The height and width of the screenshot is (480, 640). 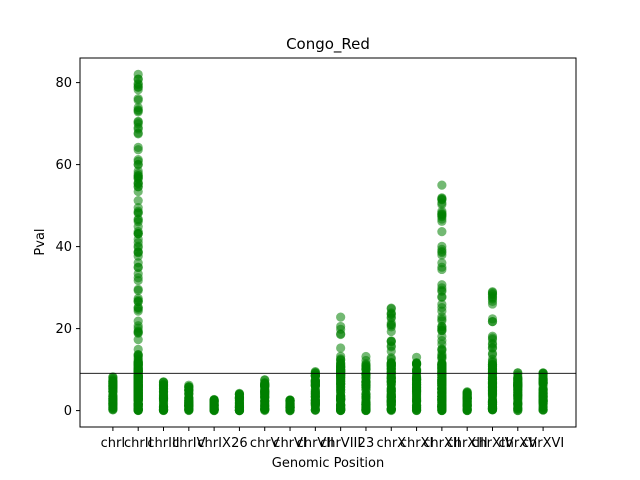 I want to click on x-tick-label: 26, so click(x=239, y=443).